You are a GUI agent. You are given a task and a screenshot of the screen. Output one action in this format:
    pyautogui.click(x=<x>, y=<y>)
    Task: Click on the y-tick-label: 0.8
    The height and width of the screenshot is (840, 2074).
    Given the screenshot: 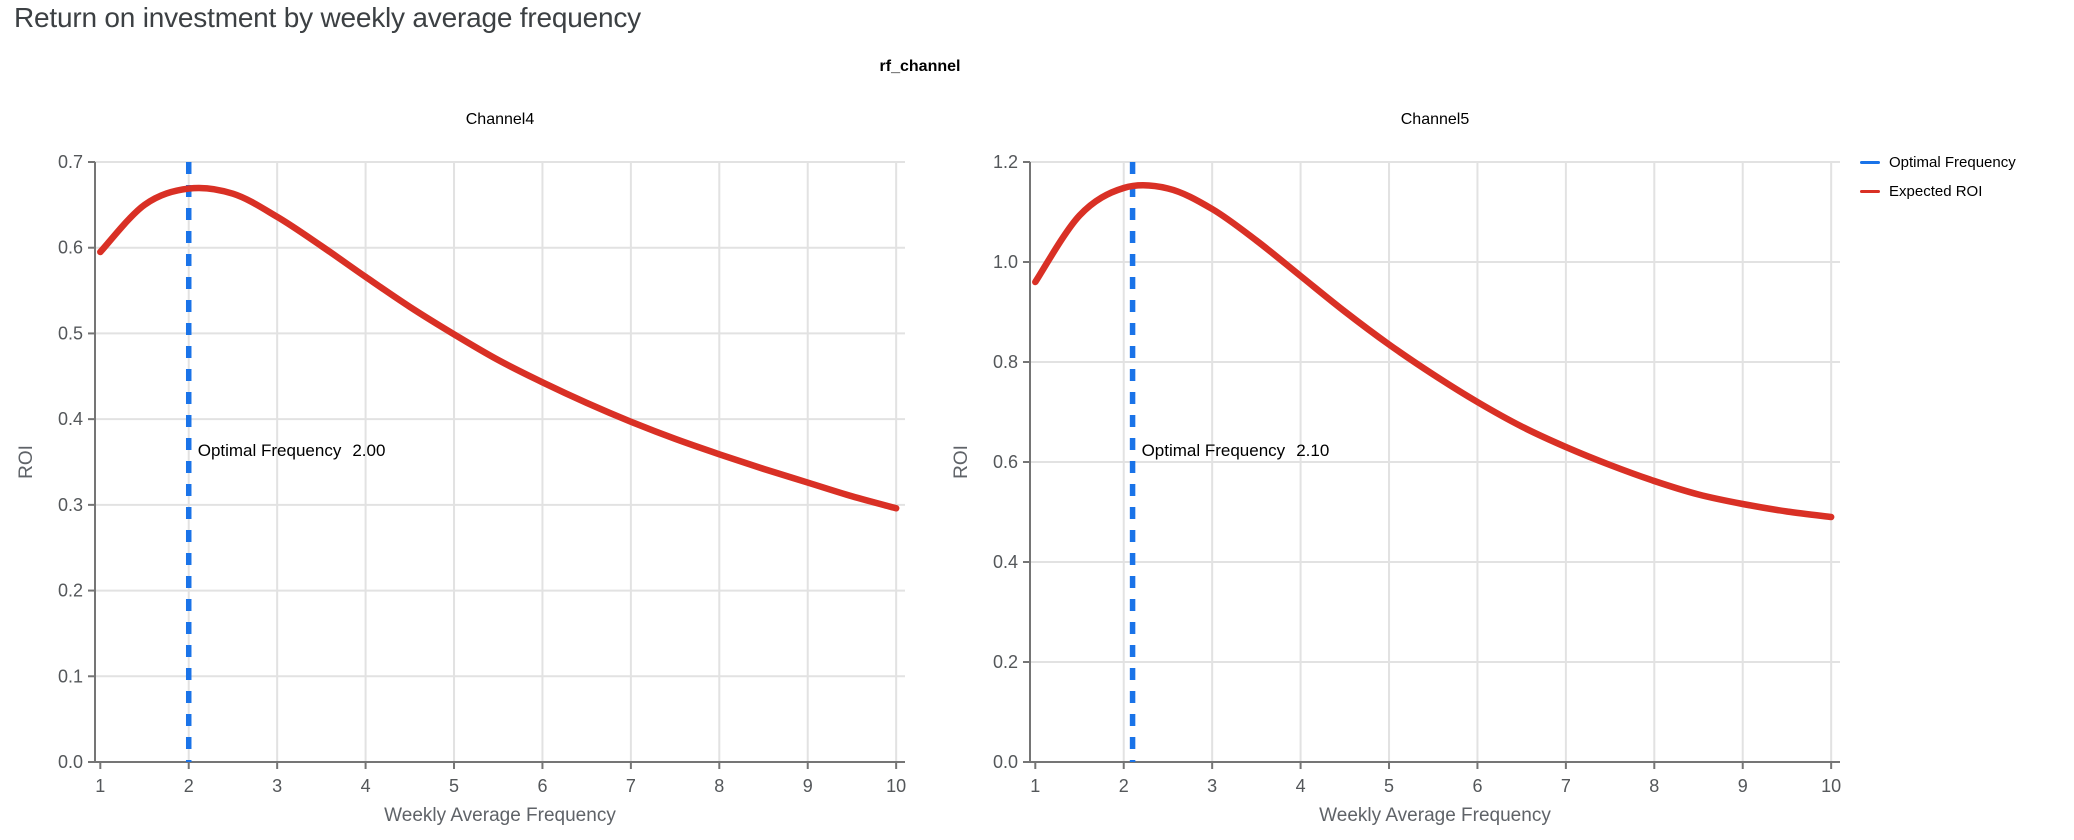 What is the action you would take?
    pyautogui.click(x=1005, y=362)
    